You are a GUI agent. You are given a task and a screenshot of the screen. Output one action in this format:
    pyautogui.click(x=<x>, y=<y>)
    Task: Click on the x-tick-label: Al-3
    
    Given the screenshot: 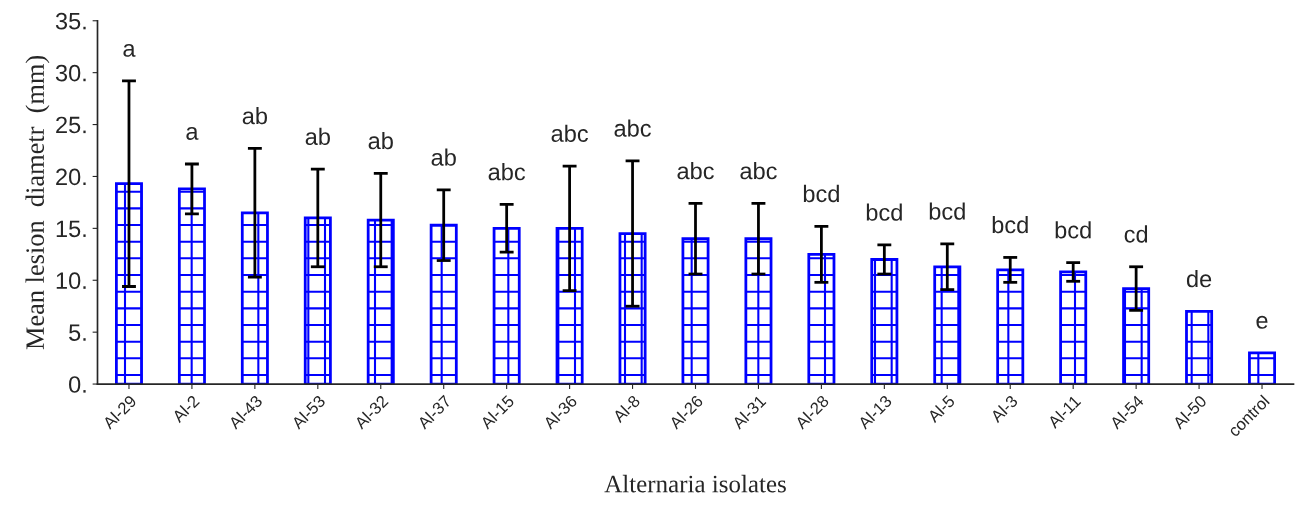 What is the action you would take?
    pyautogui.click(x=1004, y=409)
    